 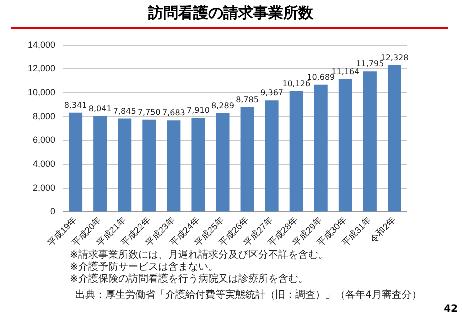 What do you see at coordinates (223, 106) in the screenshot?
I see `data-label: 8,289` at bounding box center [223, 106].